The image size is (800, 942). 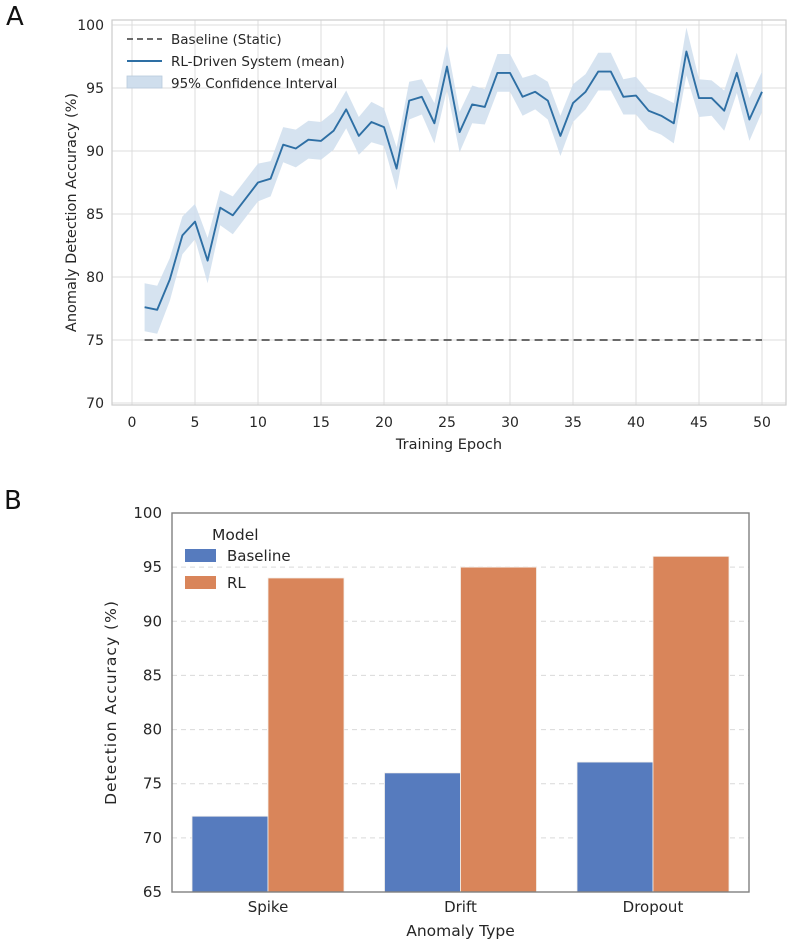 What do you see at coordinates (200, 555) in the screenshot?
I see `legend-baseline-patch` at bounding box center [200, 555].